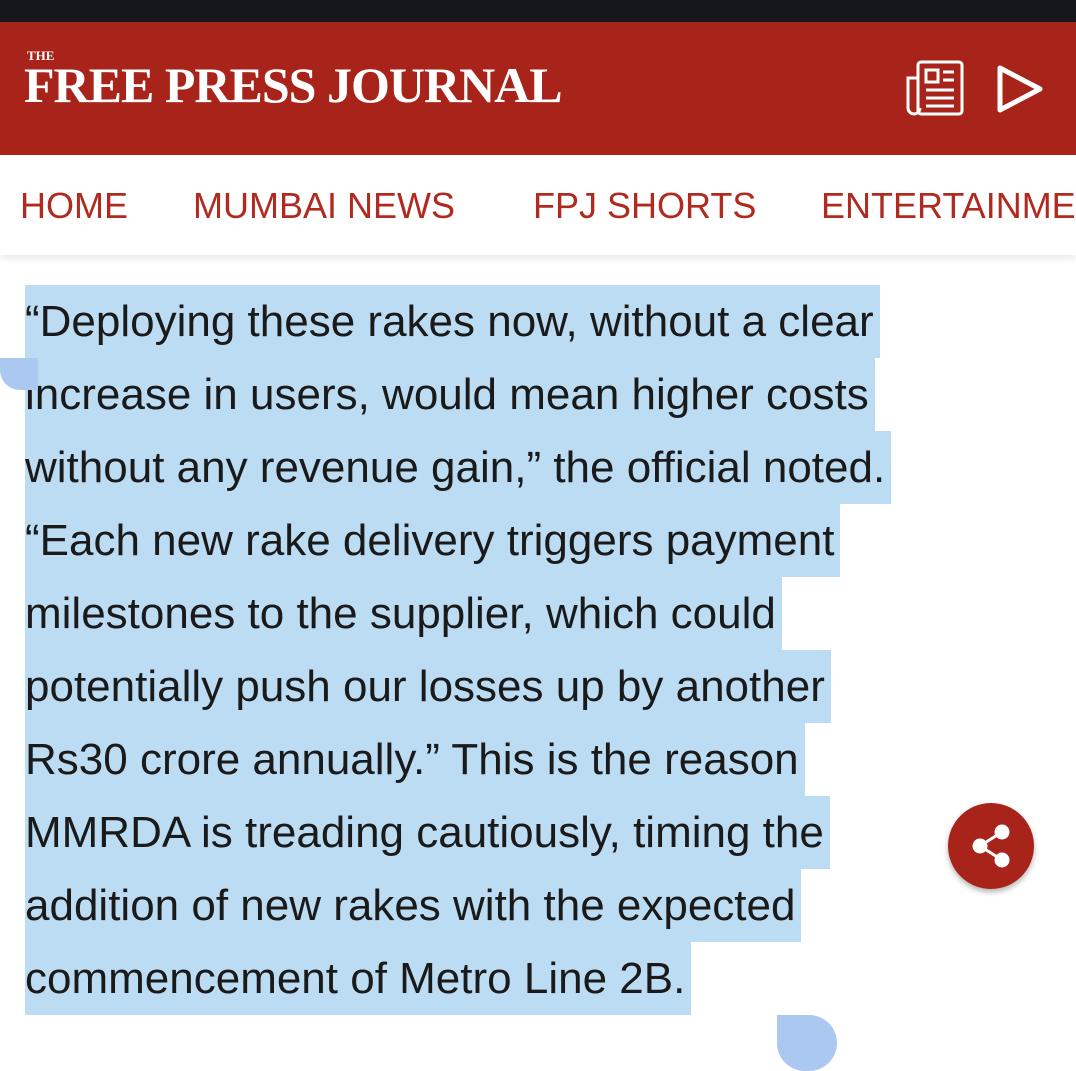 The height and width of the screenshot is (1071, 1076). I want to click on share-button, so click(991, 846).